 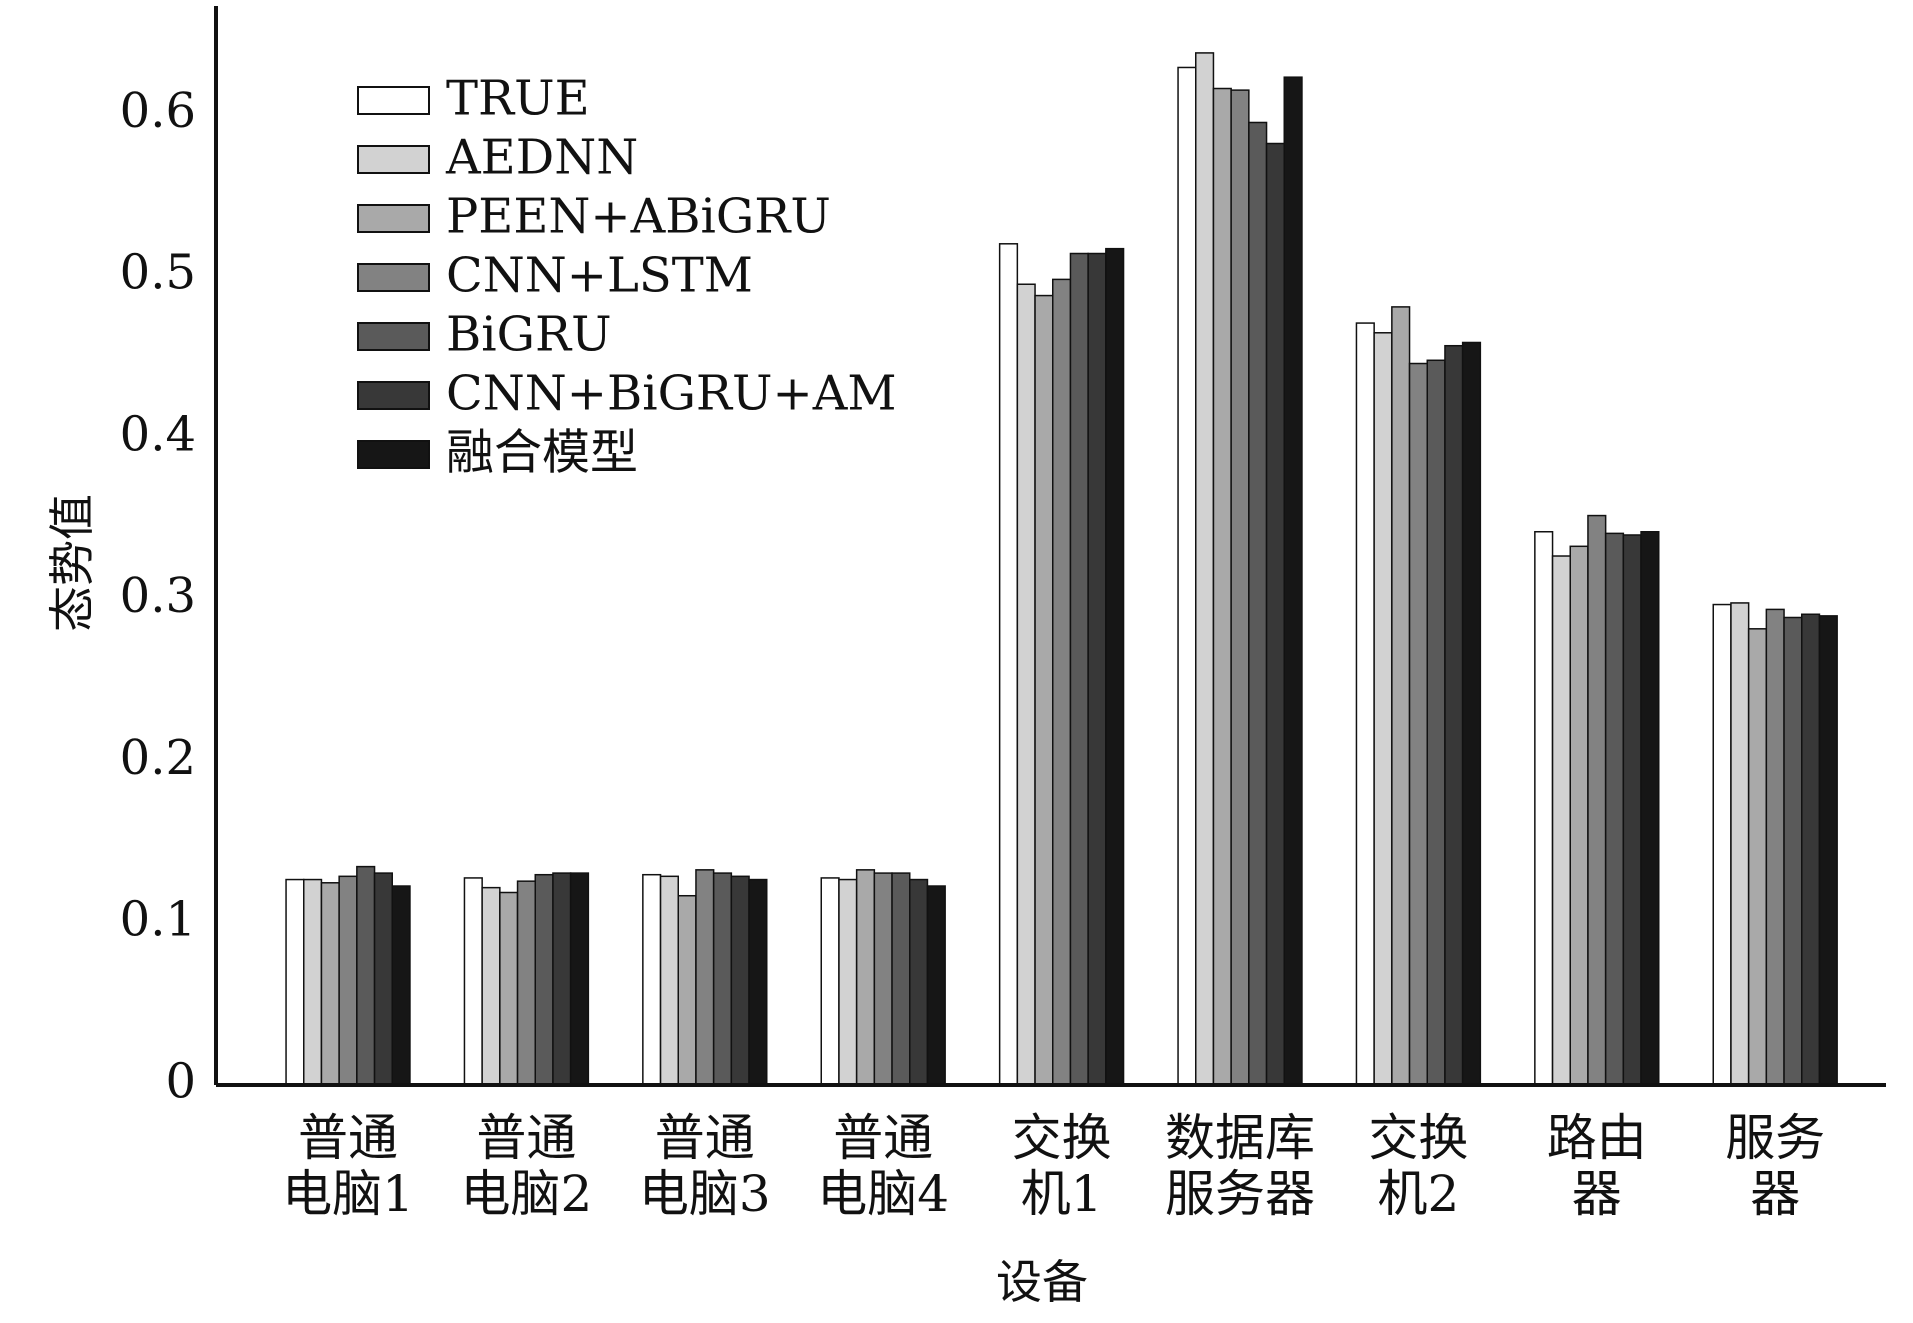 What do you see at coordinates (1775, 1194) in the screenshot?
I see `x-tick-label: 器` at bounding box center [1775, 1194].